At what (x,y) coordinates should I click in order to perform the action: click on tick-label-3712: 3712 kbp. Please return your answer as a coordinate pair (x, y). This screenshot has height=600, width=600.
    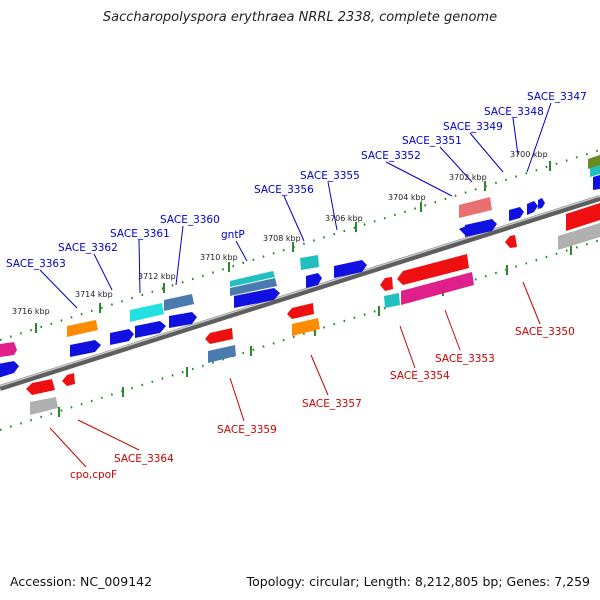
    Looking at the image, I should click on (157, 276).